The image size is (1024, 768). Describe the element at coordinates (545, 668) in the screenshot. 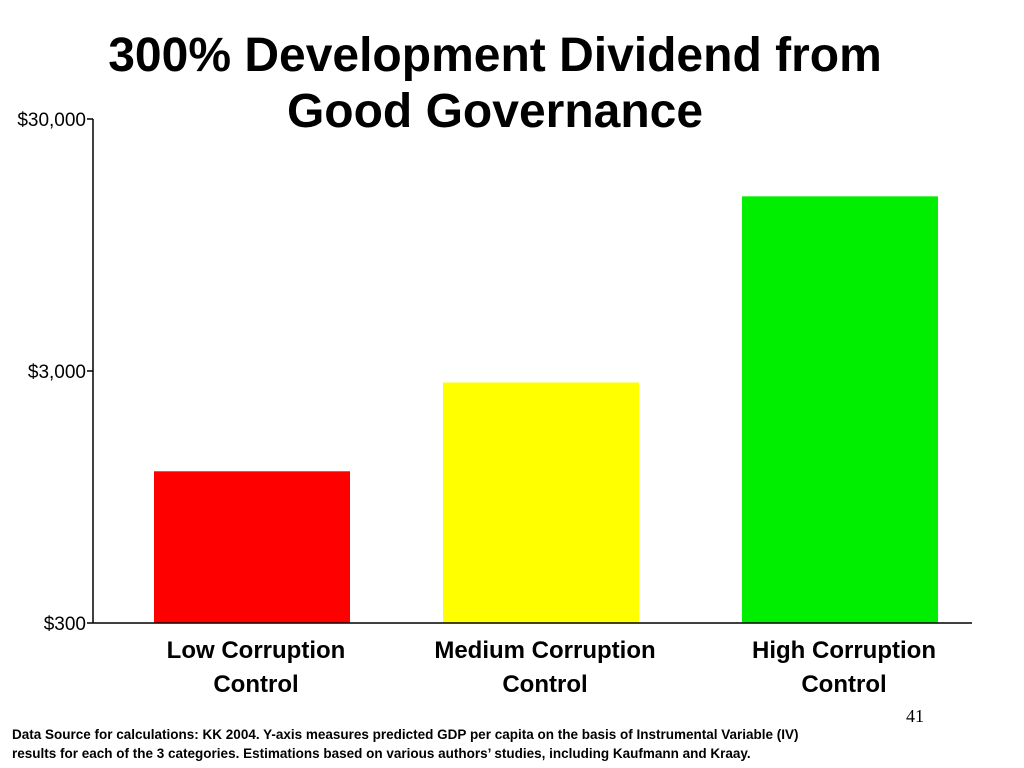

I see `x-category-label-medium: Medium Corruption Control` at that location.